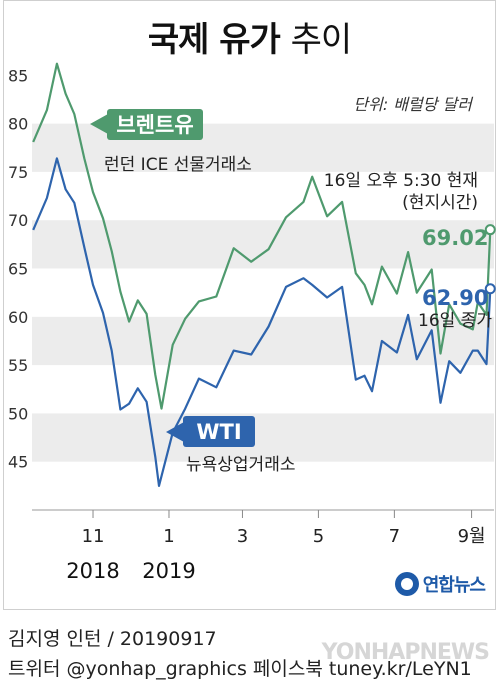  What do you see at coordinates (18, 413) in the screenshot?
I see `y-tick-label: 50` at bounding box center [18, 413].